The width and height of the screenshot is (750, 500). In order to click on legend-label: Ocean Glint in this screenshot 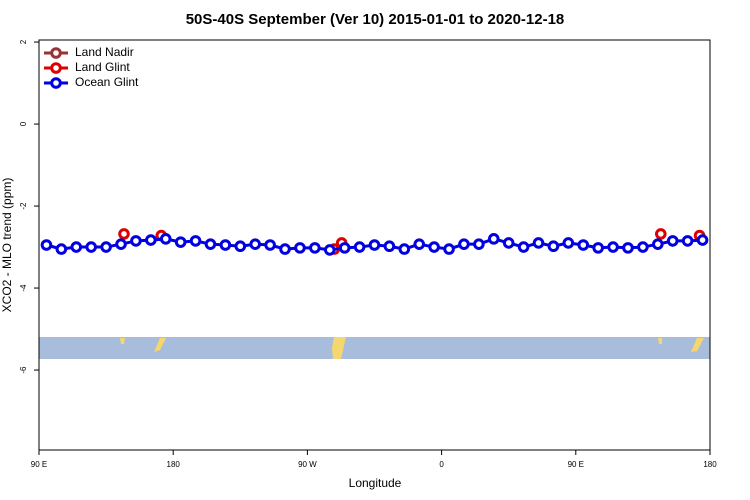, I will do `click(107, 82)`.